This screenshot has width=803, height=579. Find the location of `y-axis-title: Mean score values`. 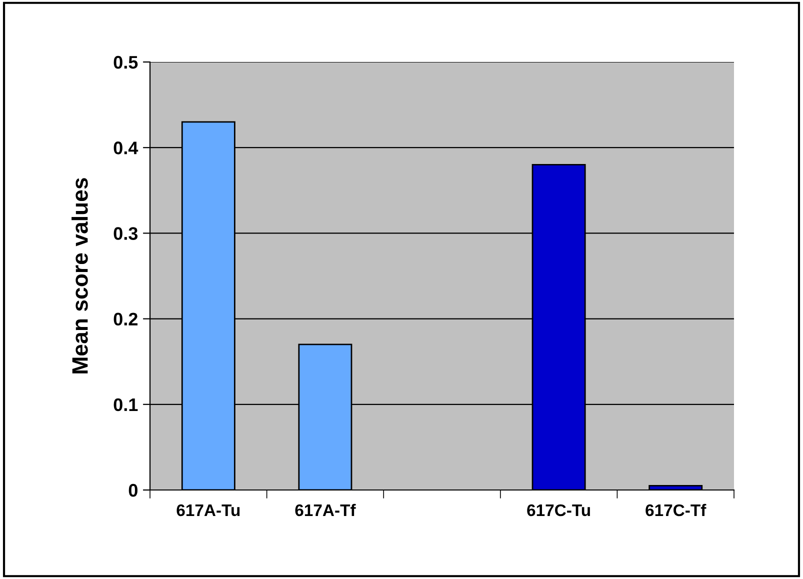

y-axis-title: Mean score values is located at coordinates (80, 276).